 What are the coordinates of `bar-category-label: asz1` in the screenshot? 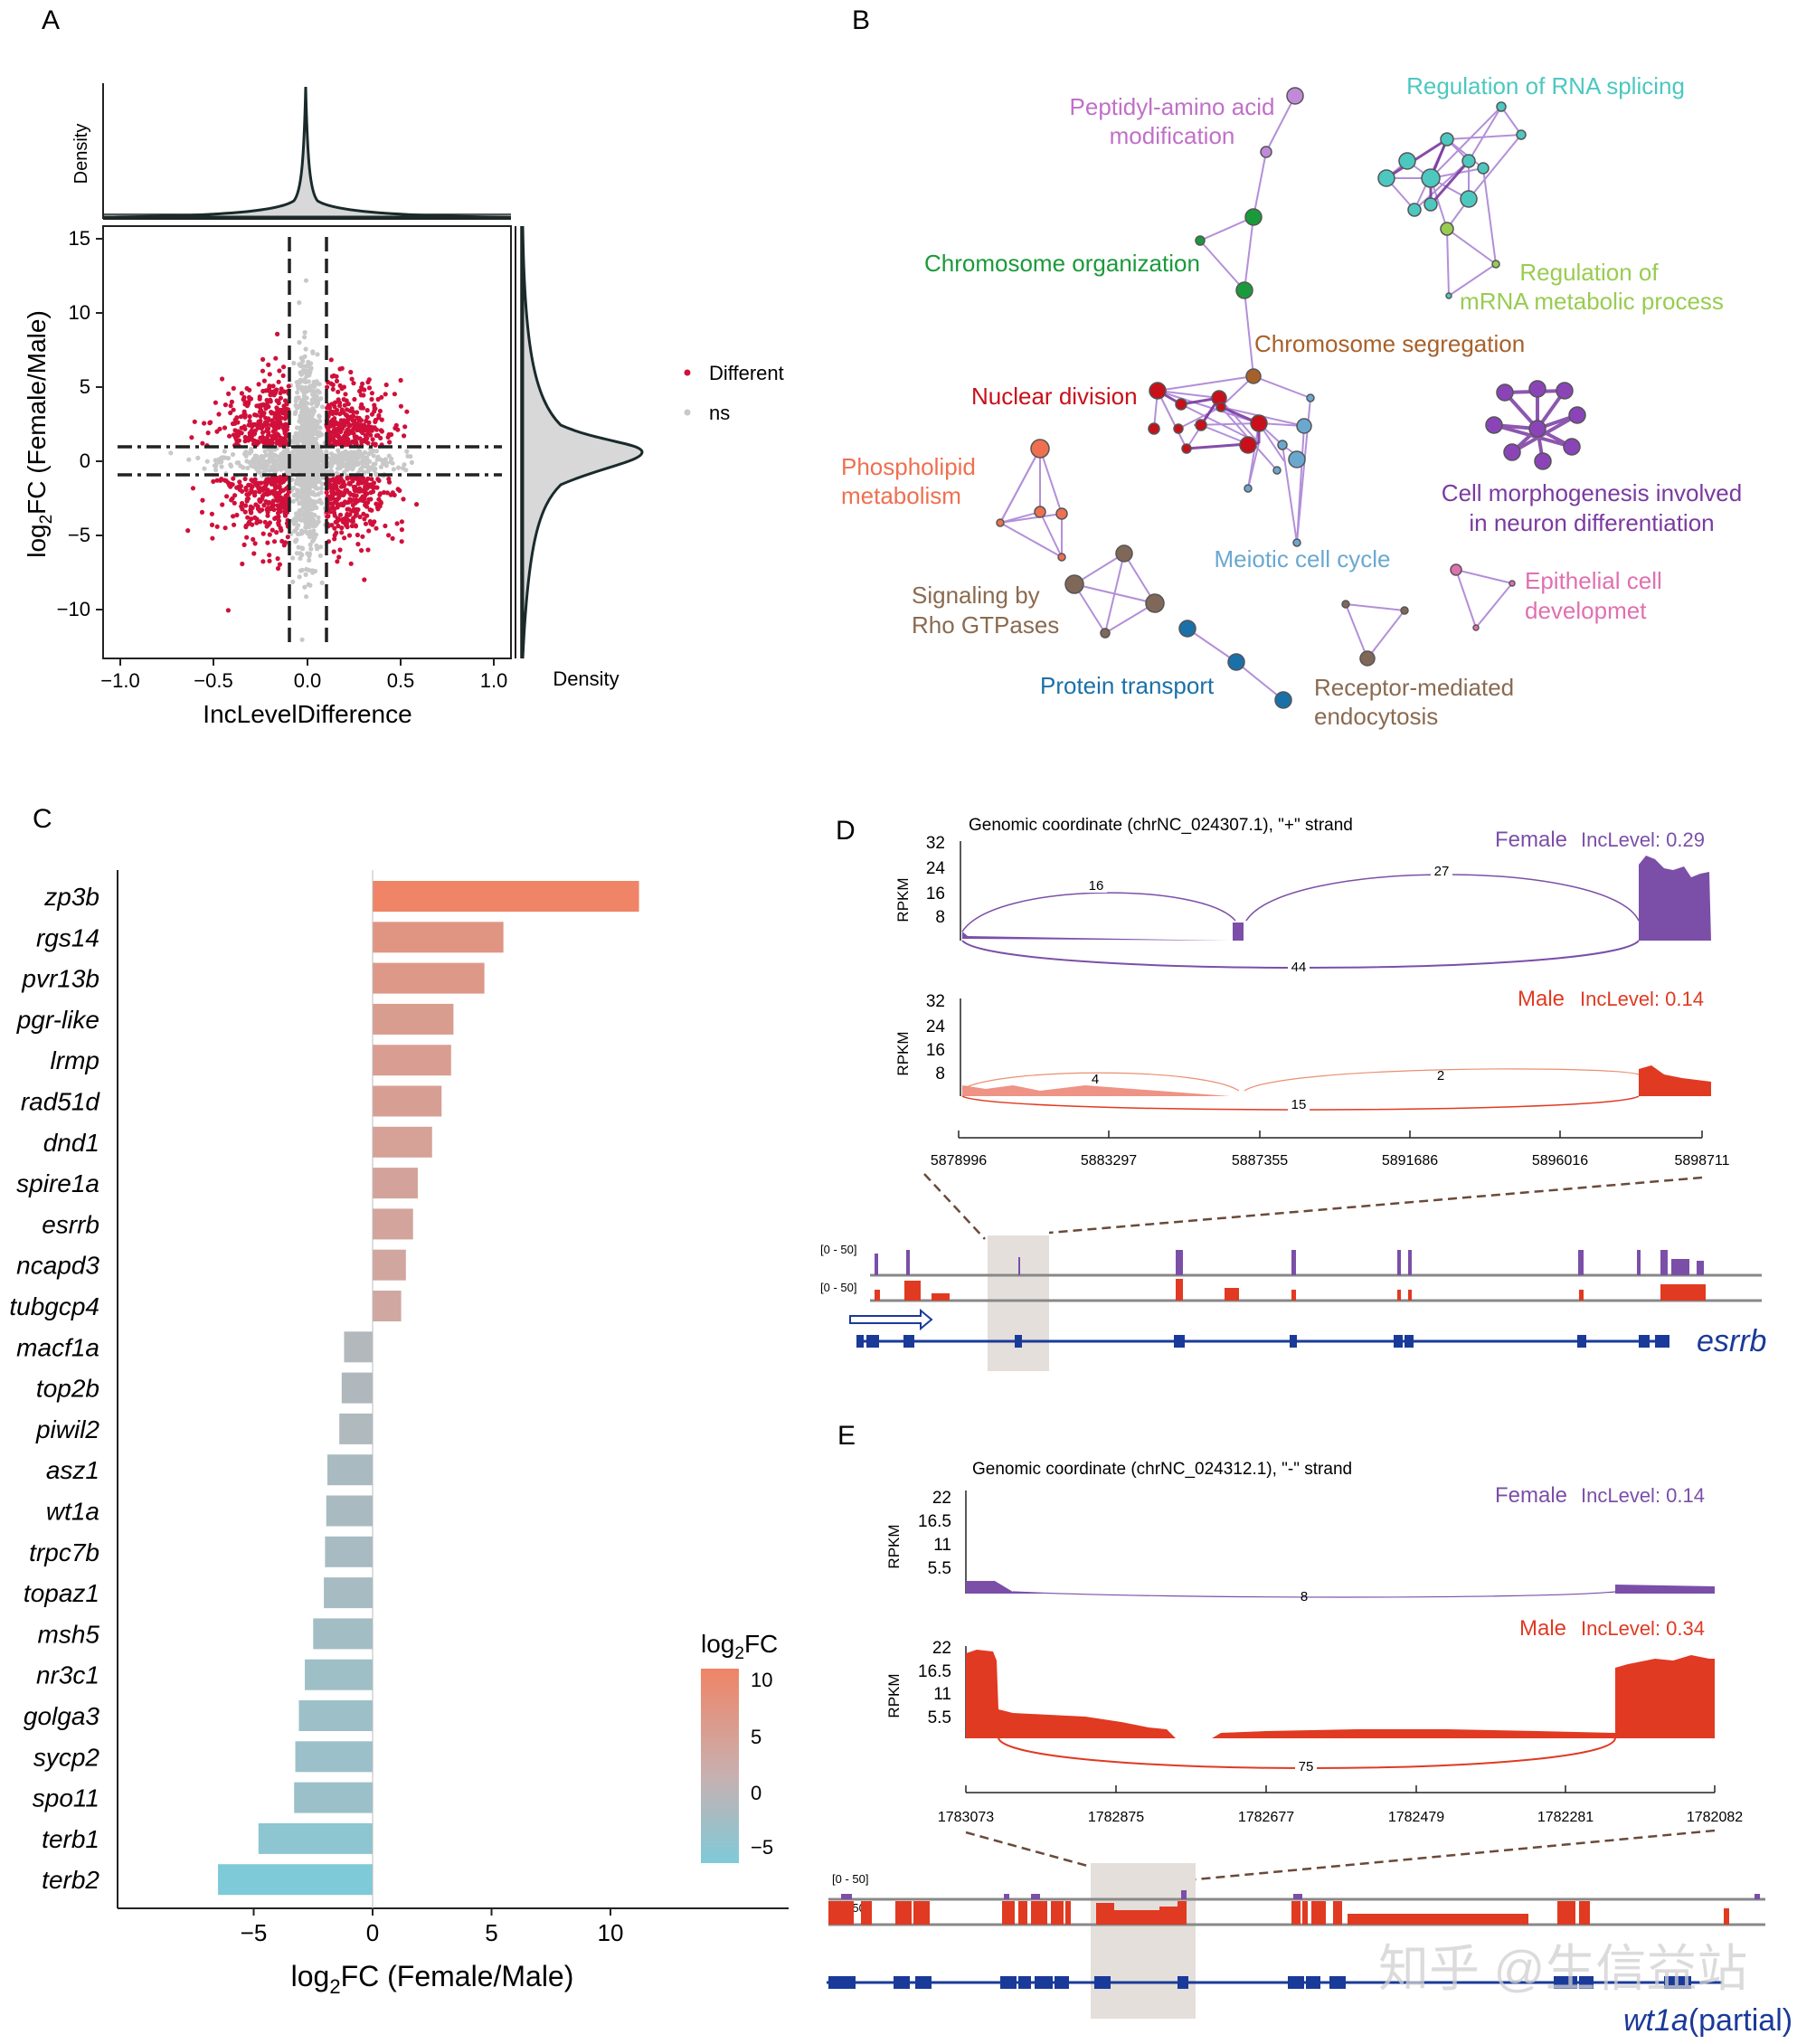 It's located at (72, 1470).